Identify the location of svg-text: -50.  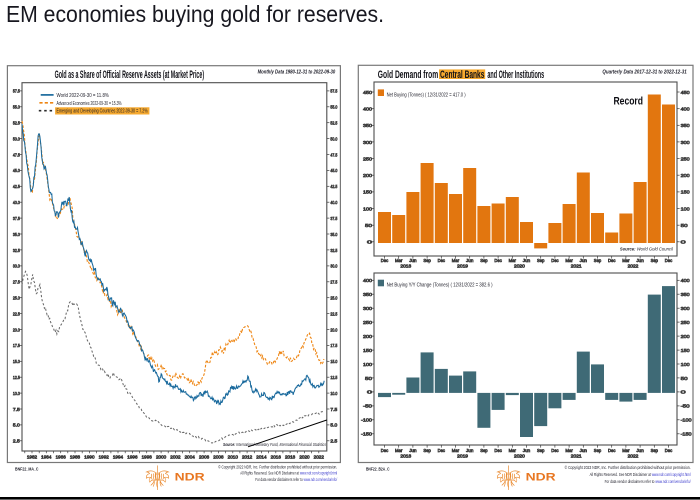
(367, 407).